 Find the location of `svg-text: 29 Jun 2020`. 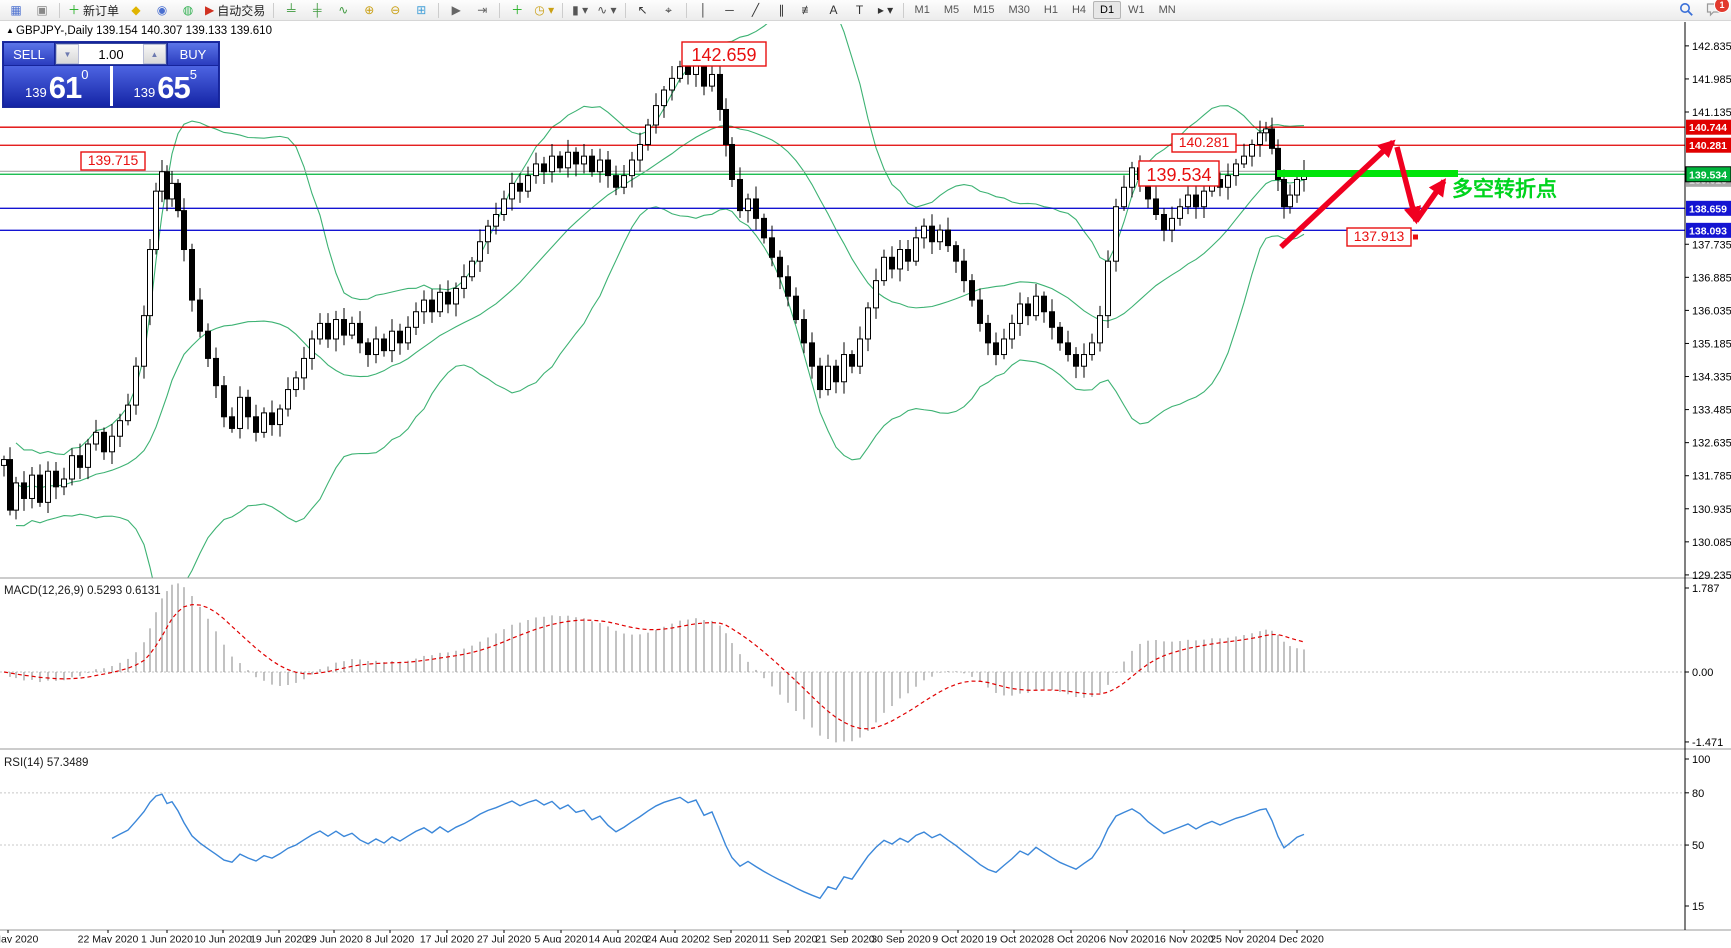

svg-text: 29 Jun 2020 is located at coordinates (334, 939).